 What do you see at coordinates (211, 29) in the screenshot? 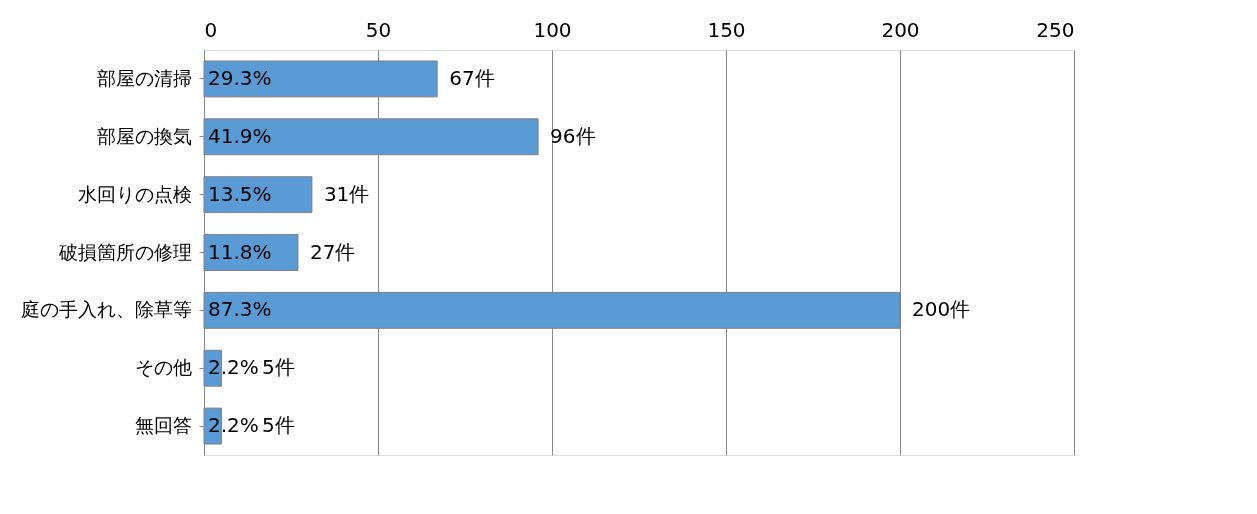
I see `x-tick-label: 0` at bounding box center [211, 29].